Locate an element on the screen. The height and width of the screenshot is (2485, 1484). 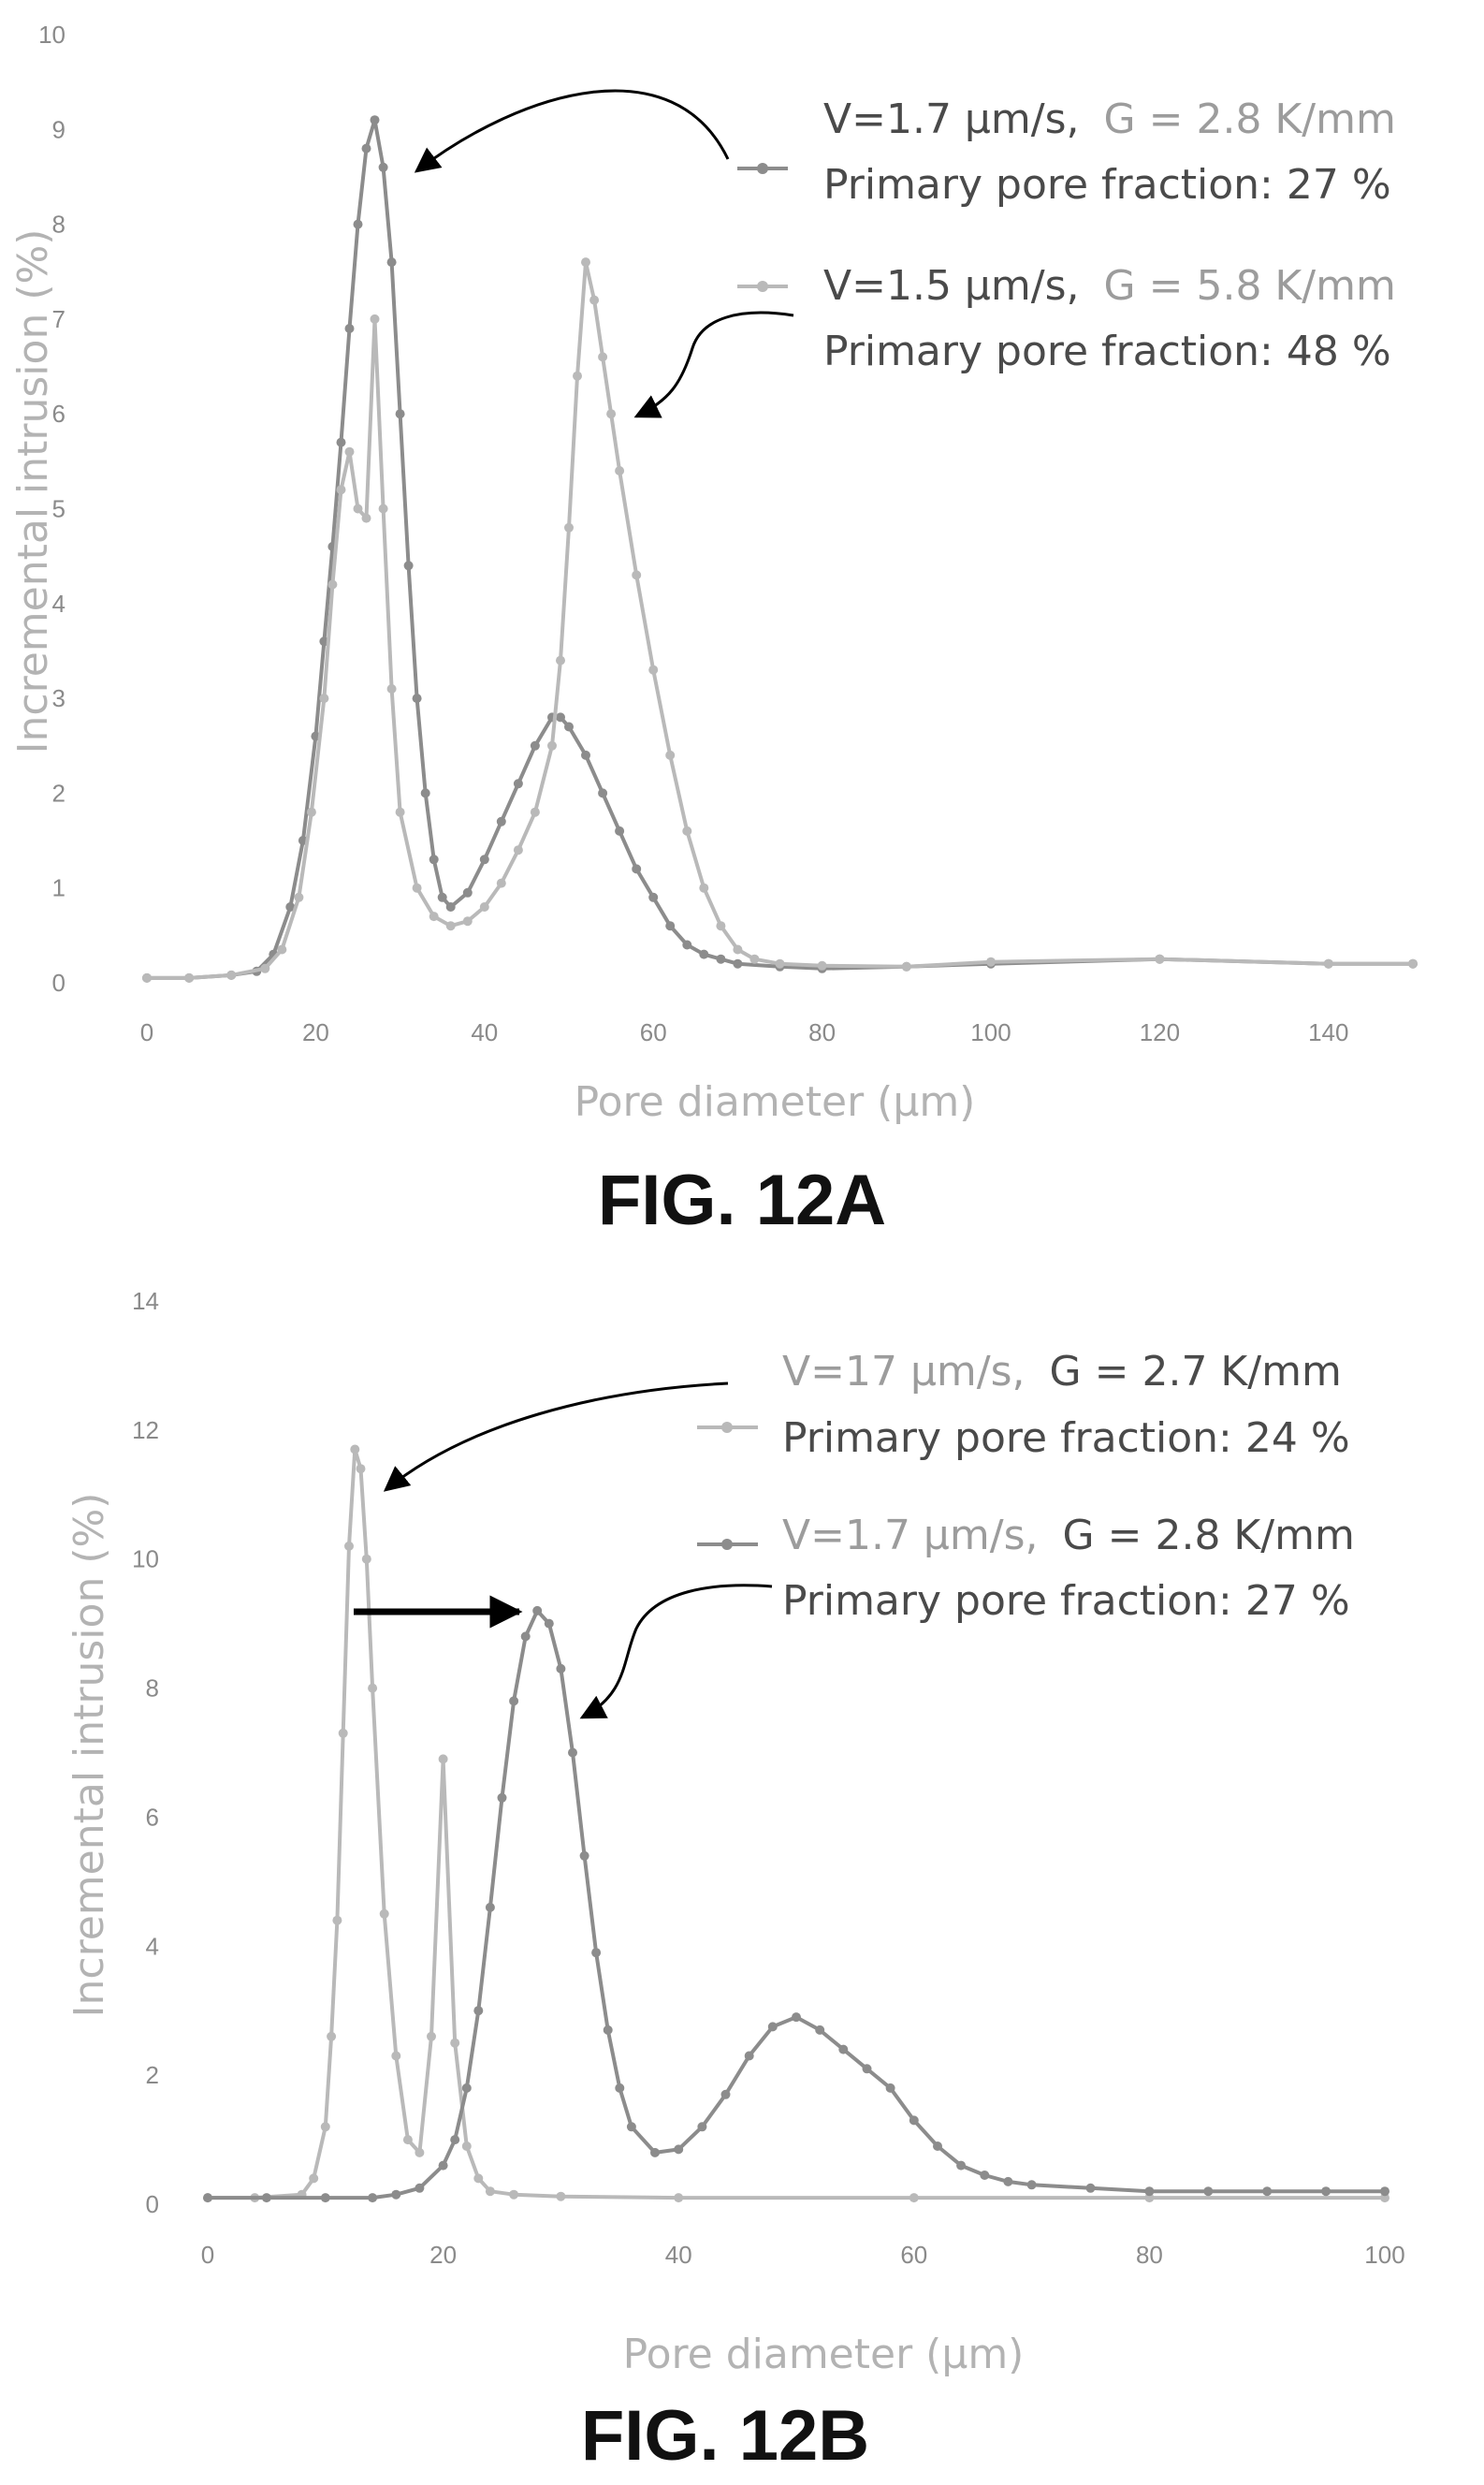
legend-label: V=1.7 µm/s, G = 2.8 K/mm is located at coordinates (1068, 1535).